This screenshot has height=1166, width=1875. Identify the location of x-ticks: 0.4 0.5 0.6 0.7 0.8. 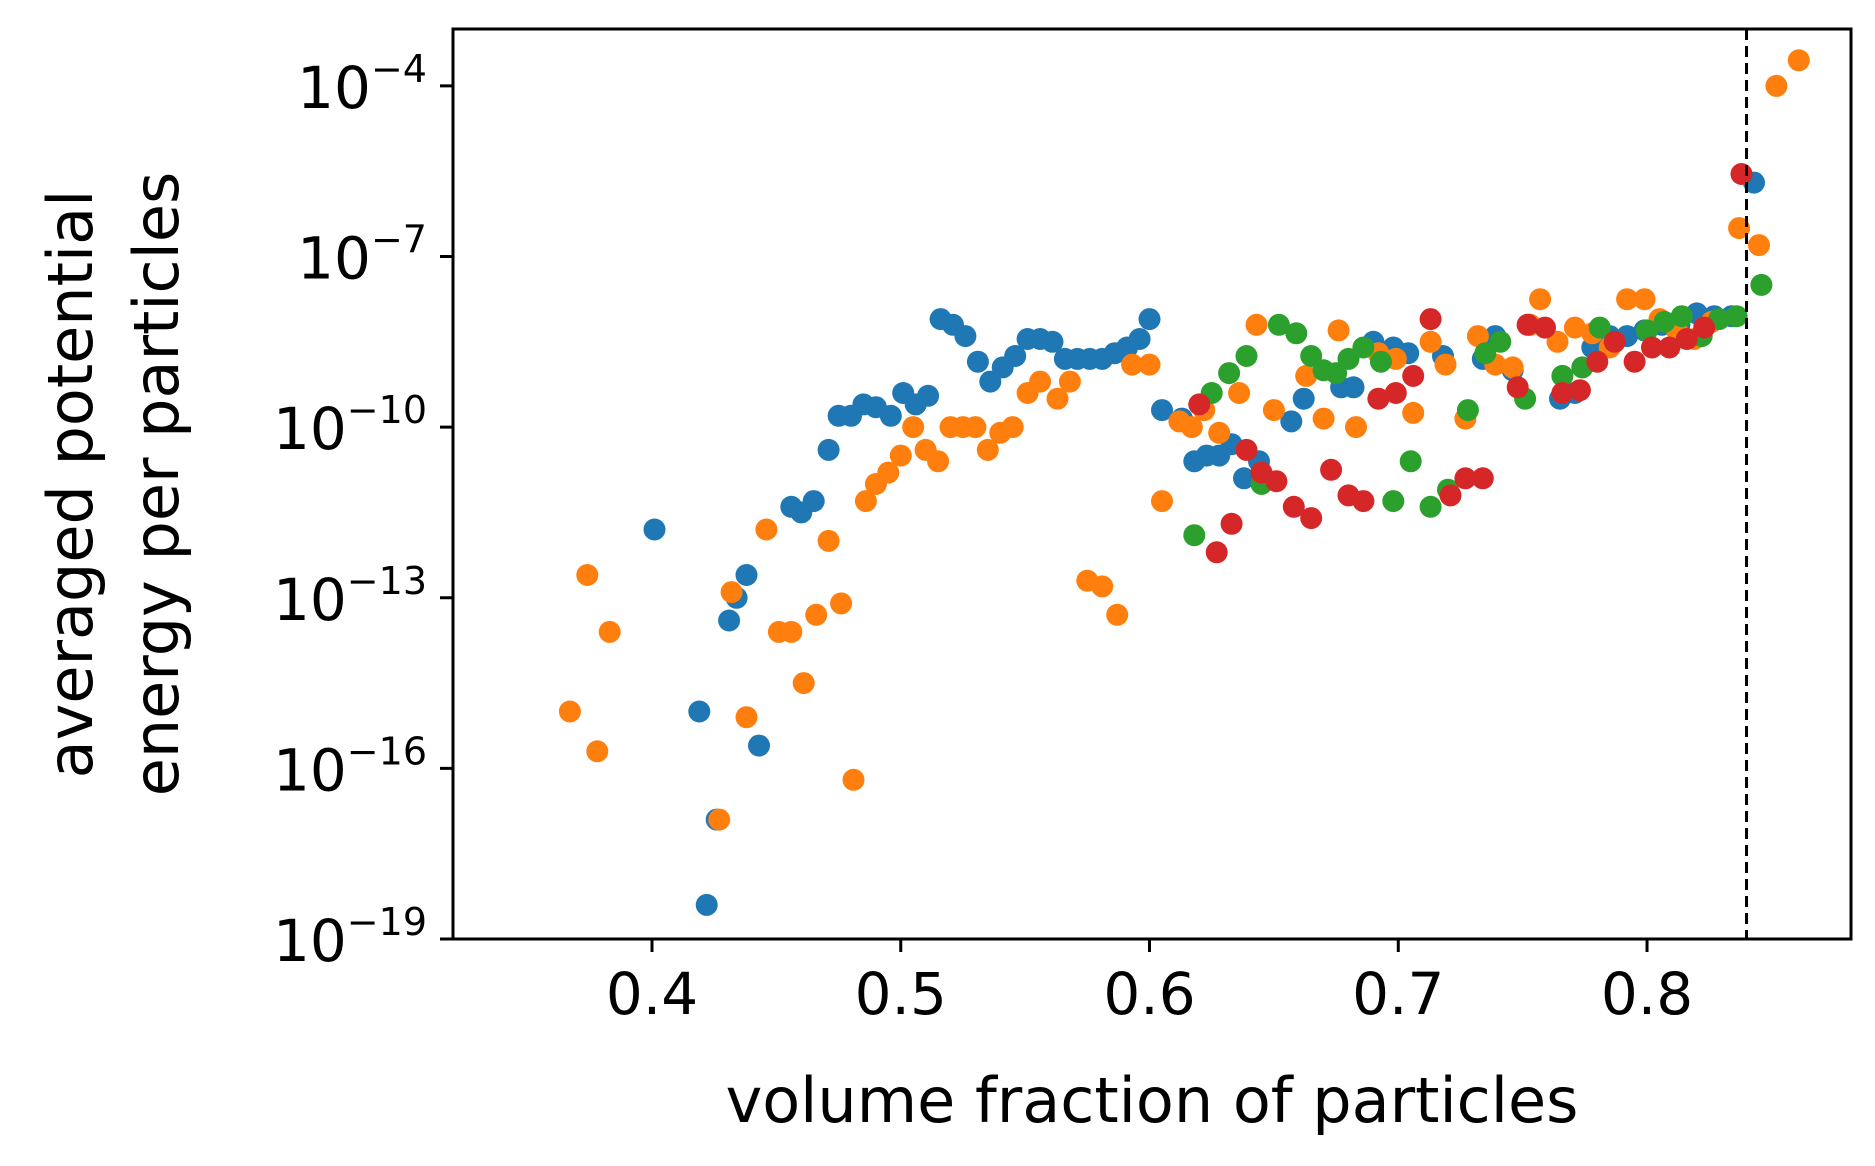
(1149, 983).